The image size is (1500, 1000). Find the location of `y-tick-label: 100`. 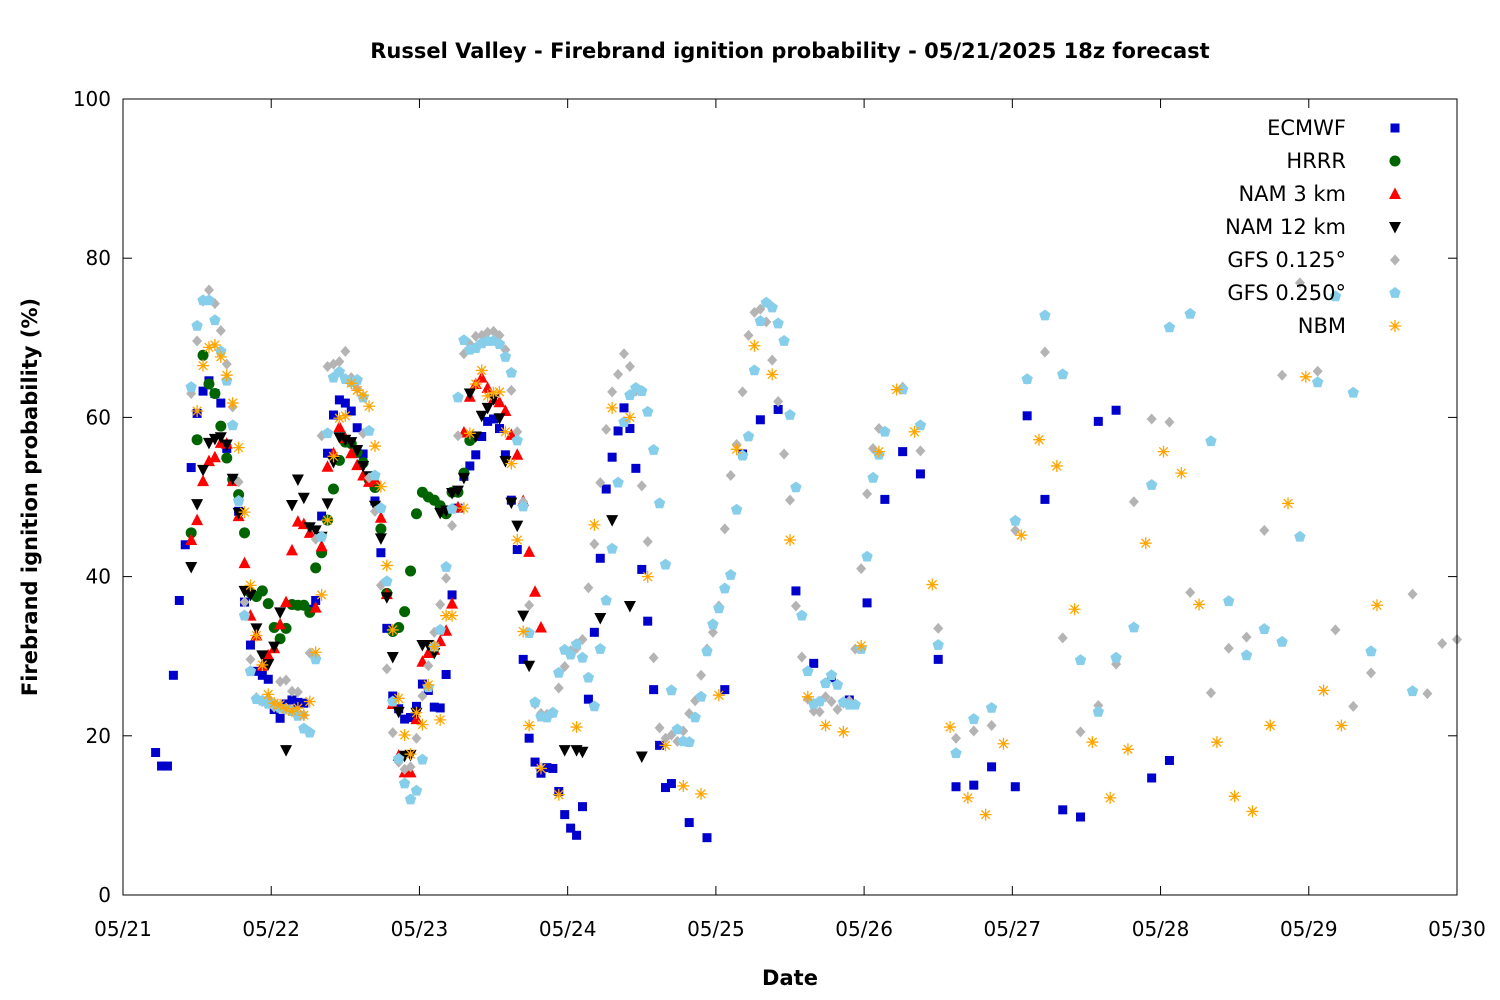

y-tick-label: 100 is located at coordinates (92, 99).